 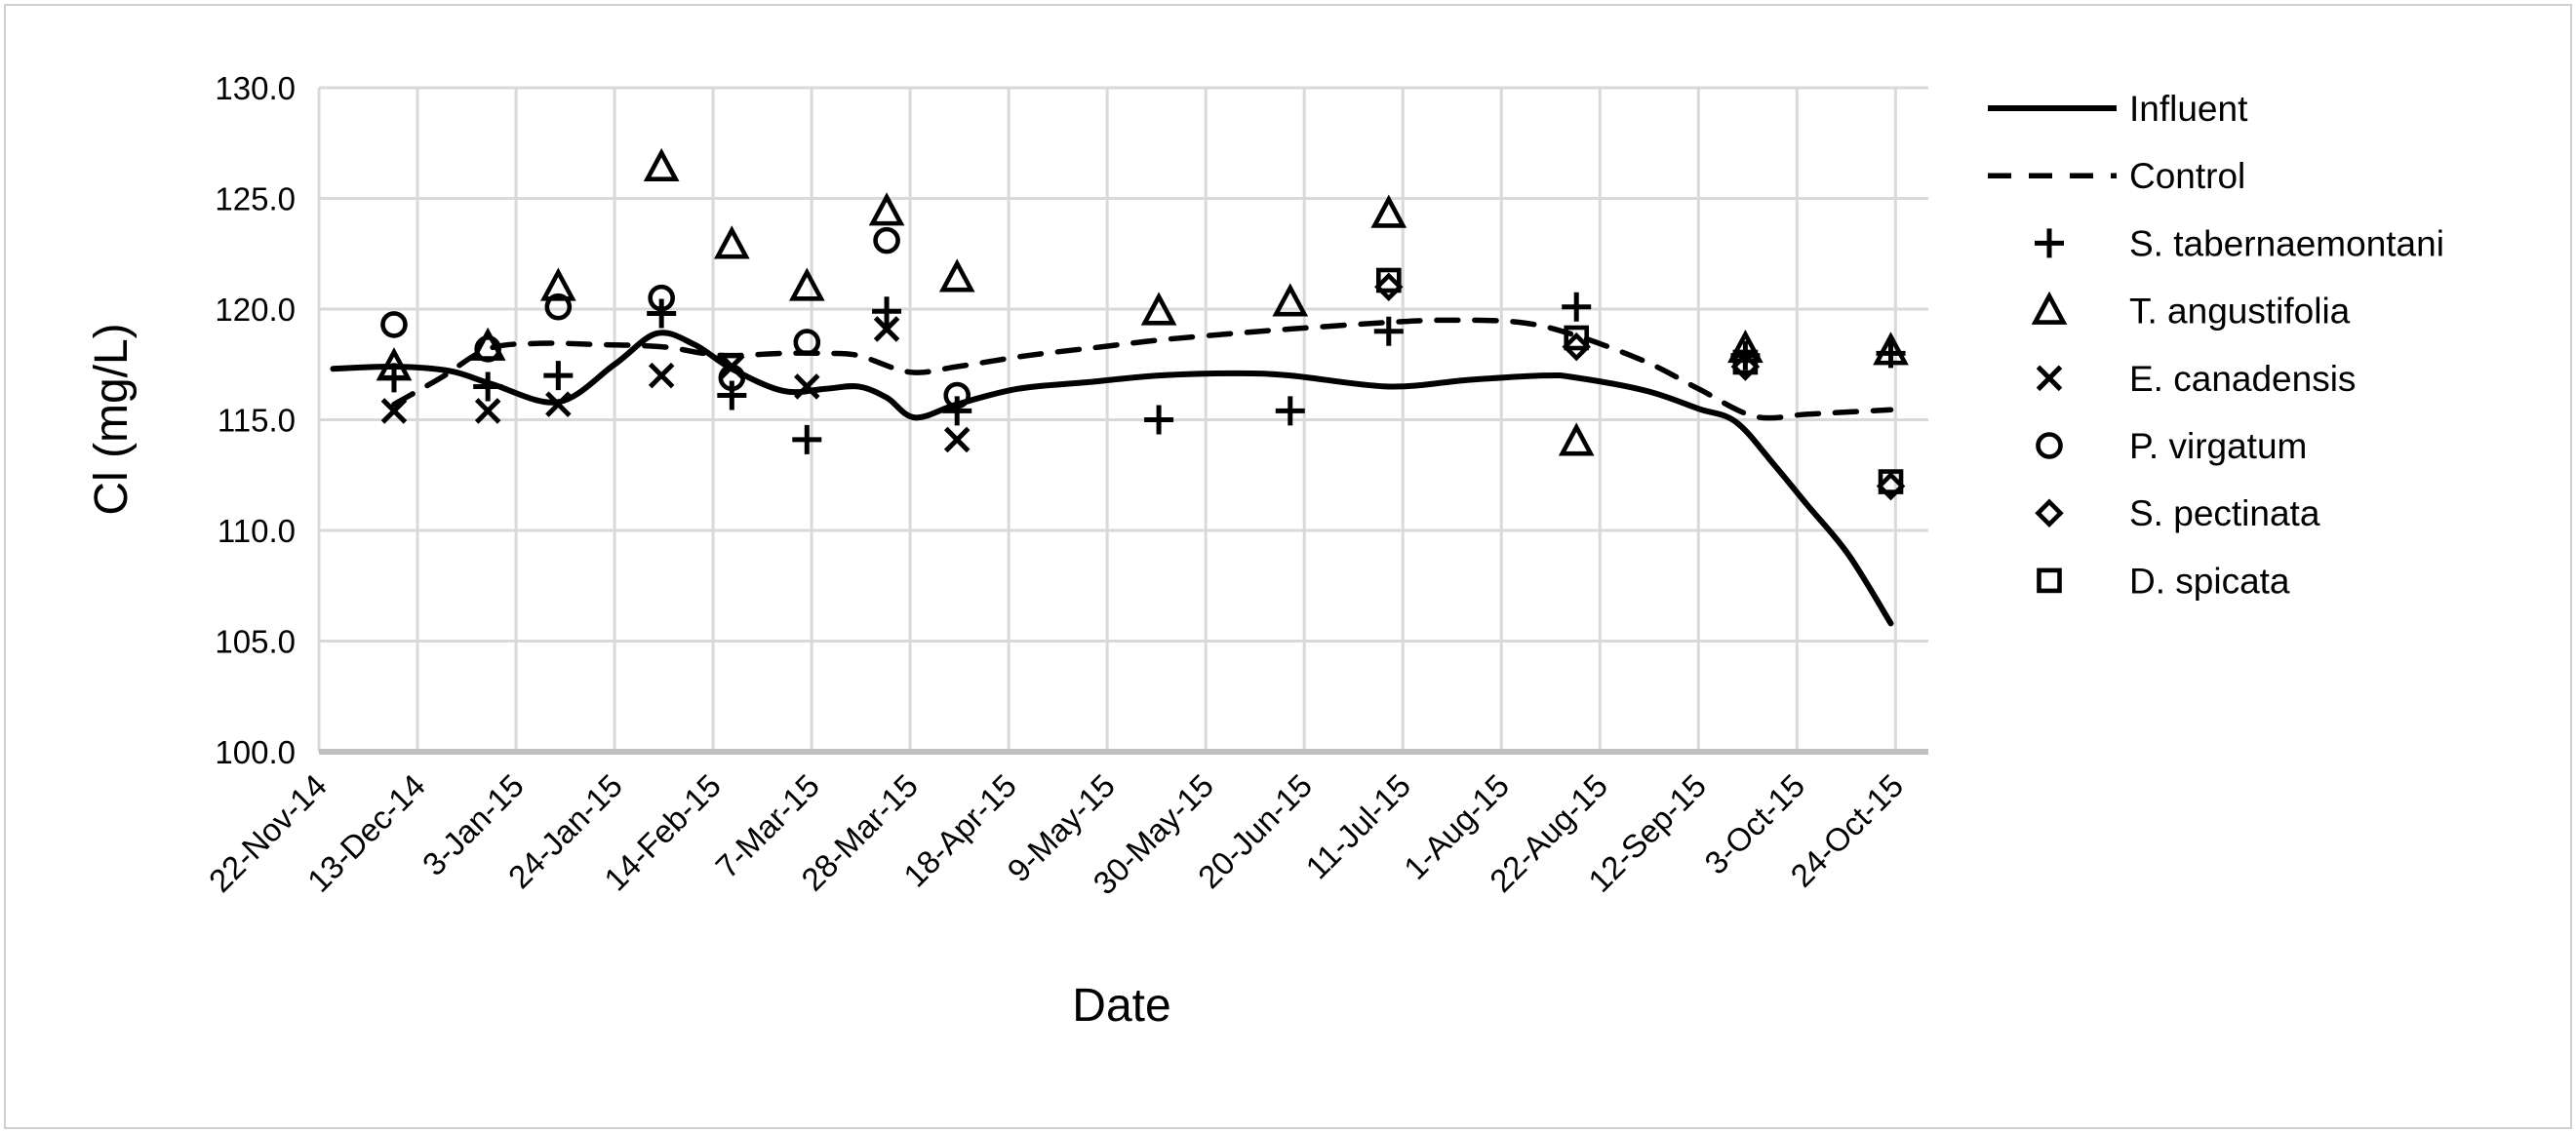 What do you see at coordinates (2286, 243) in the screenshot?
I see `legend-label: S. tabernaemontani` at bounding box center [2286, 243].